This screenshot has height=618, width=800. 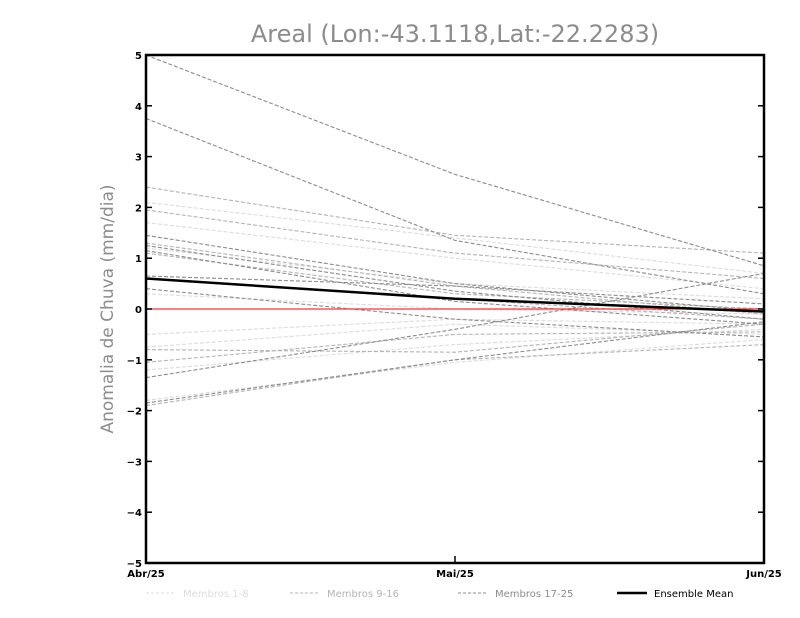 I want to click on x-tick-label: Abr/25, so click(x=145, y=574).